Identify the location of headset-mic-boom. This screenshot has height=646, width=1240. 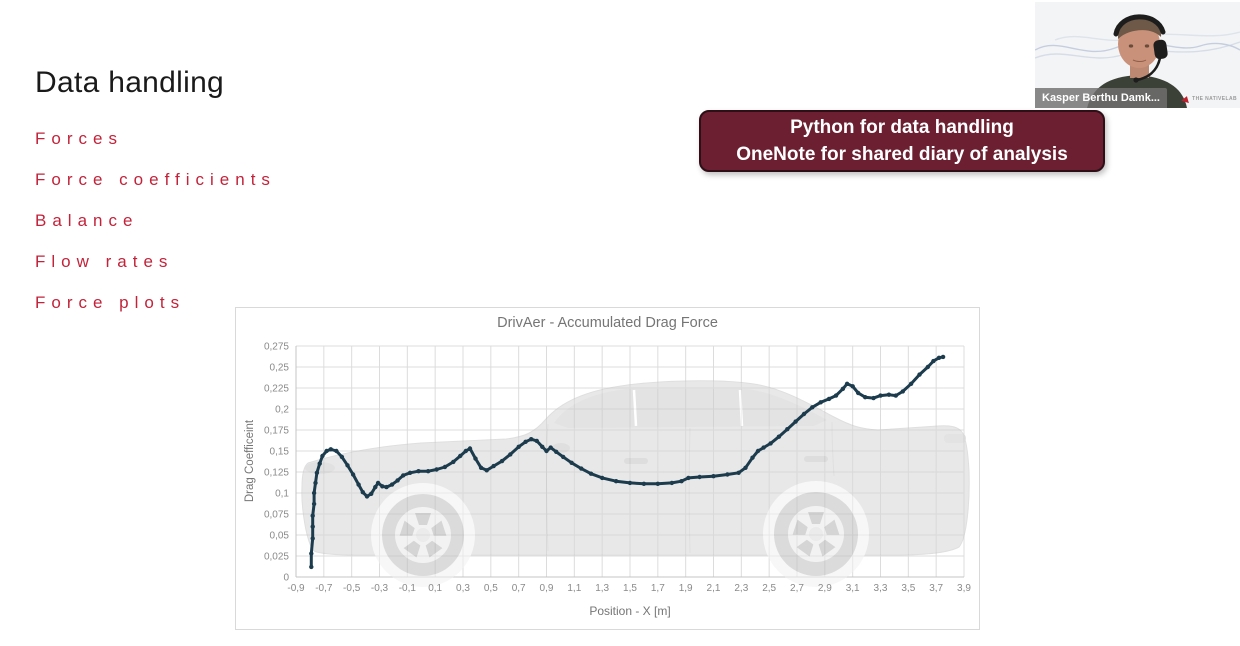
(1149, 69).